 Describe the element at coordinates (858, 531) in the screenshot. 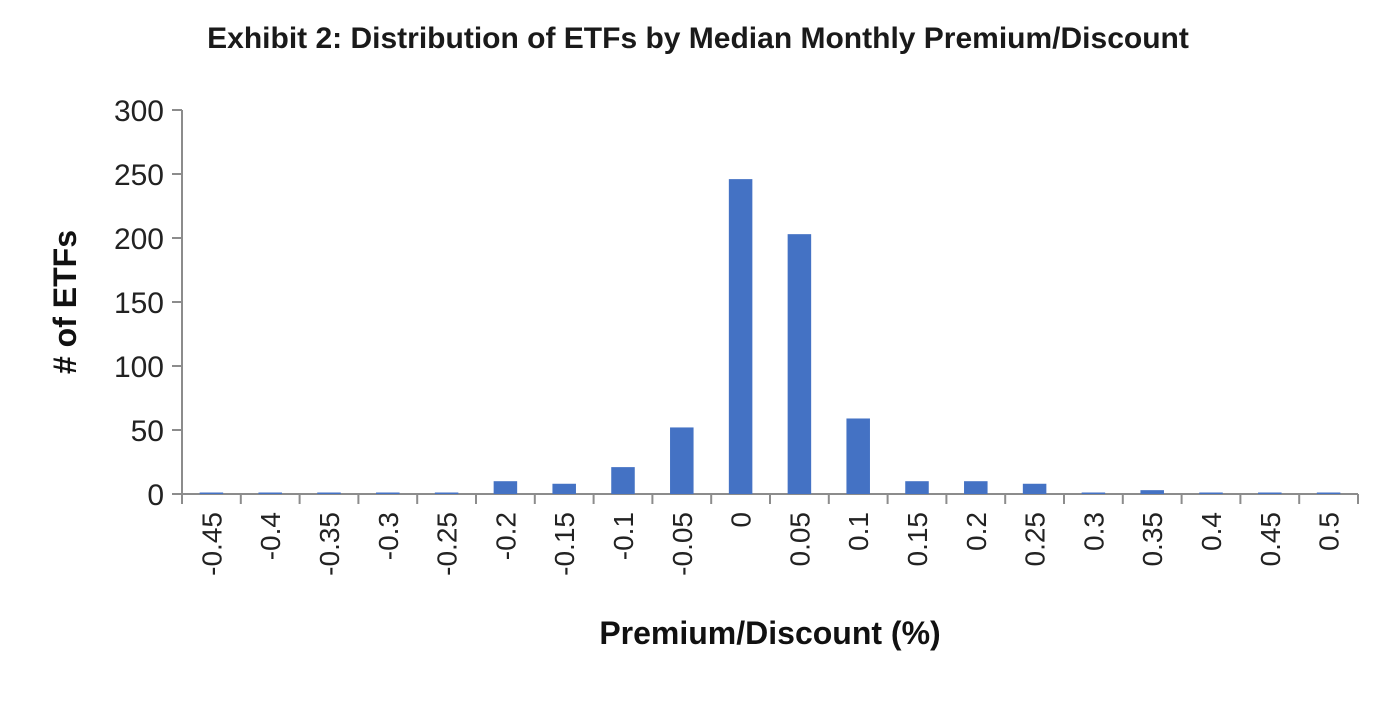

I see `x-tick-label: 0.1` at that location.